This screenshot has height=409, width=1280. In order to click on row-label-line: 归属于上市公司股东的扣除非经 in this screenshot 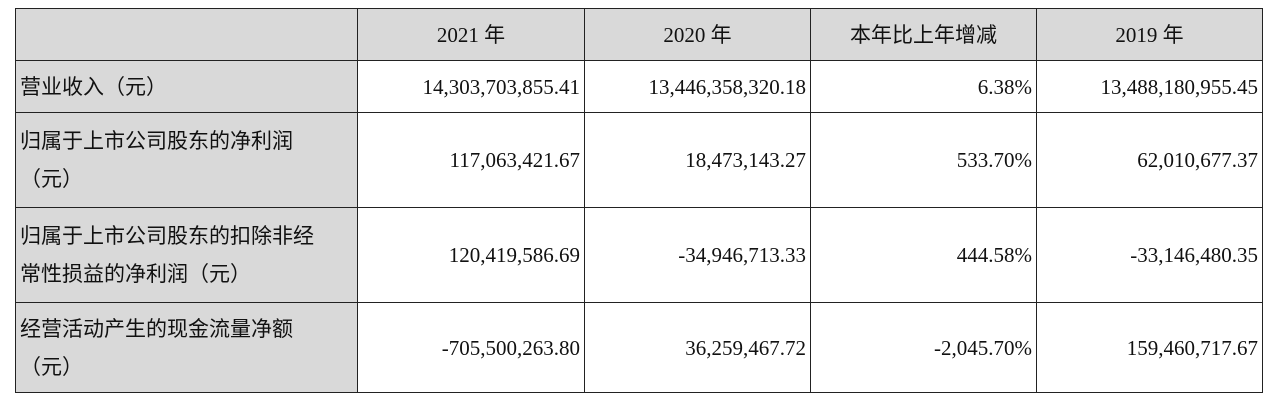, I will do `click(167, 236)`.